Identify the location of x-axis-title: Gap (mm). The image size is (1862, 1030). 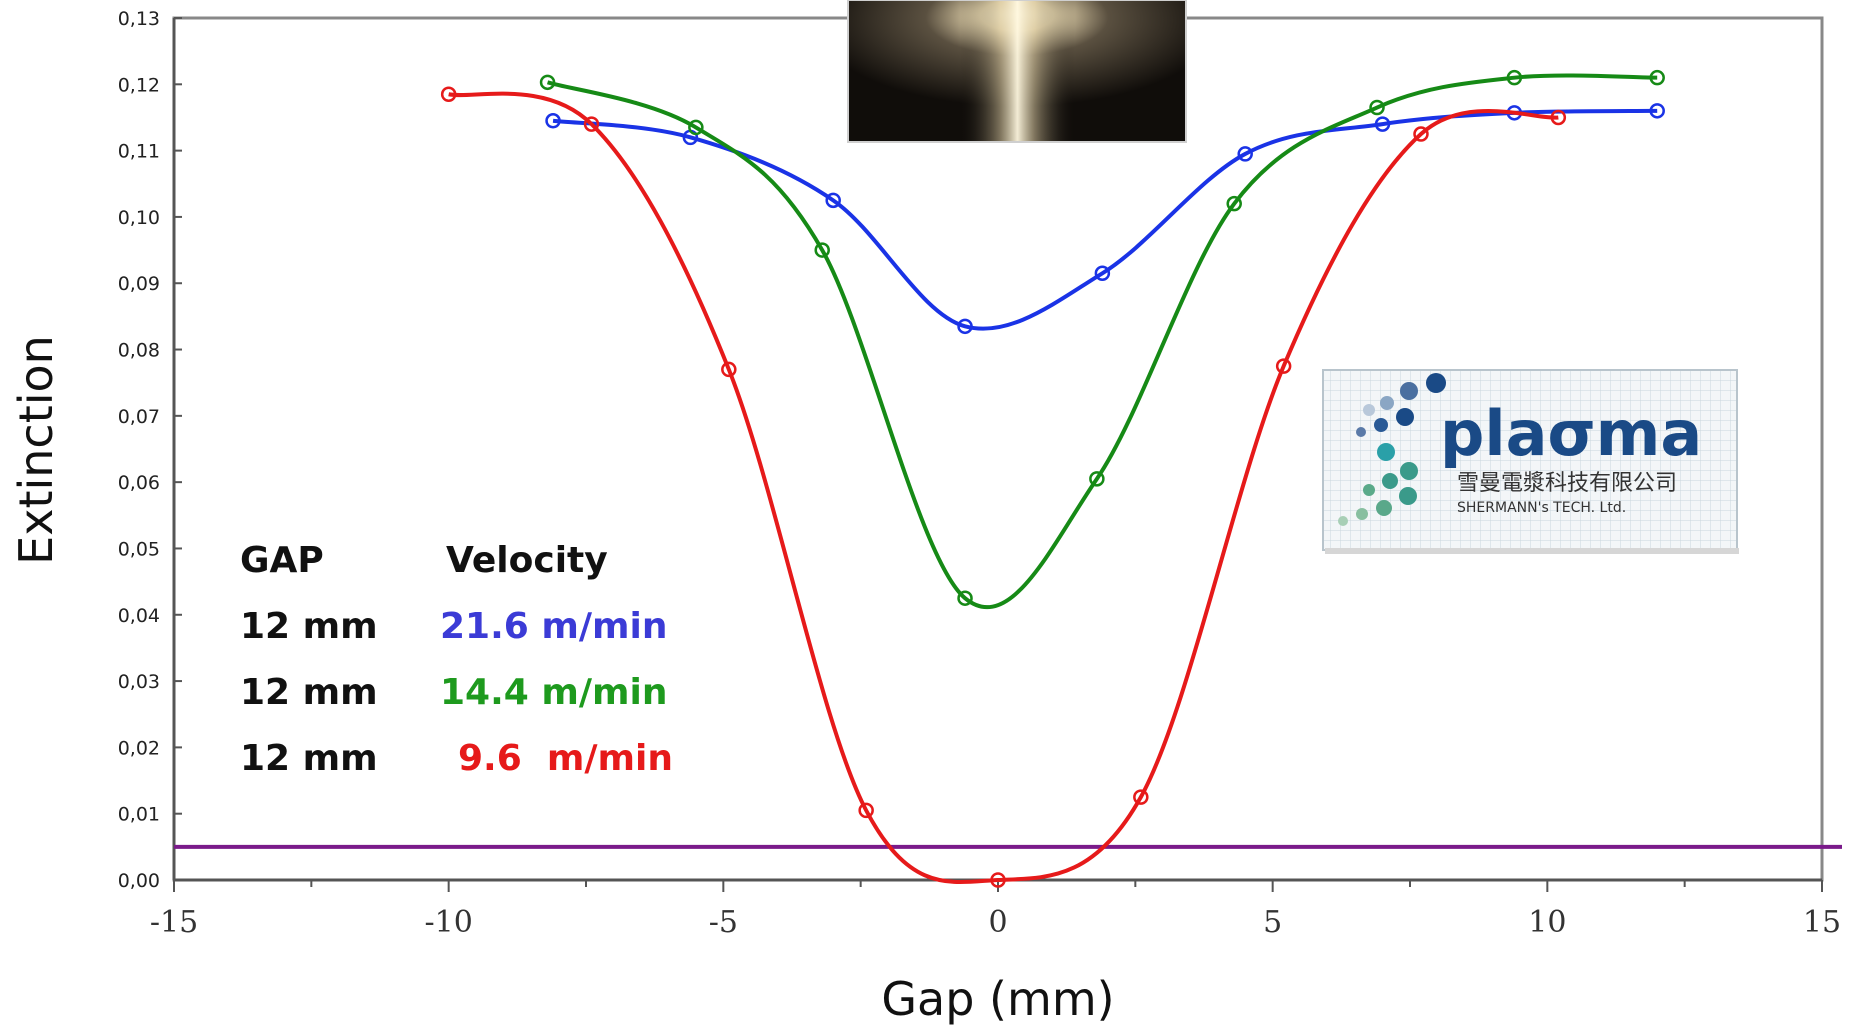
(997, 999).